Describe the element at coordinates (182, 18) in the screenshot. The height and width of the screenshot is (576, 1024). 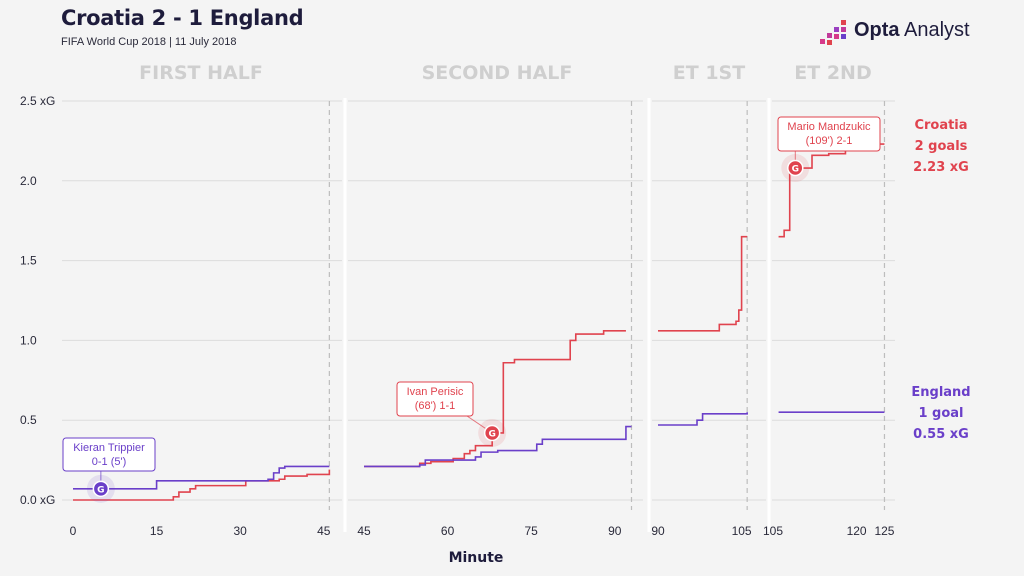
I see `chart-title: Croatia 2 - 1 England` at that location.